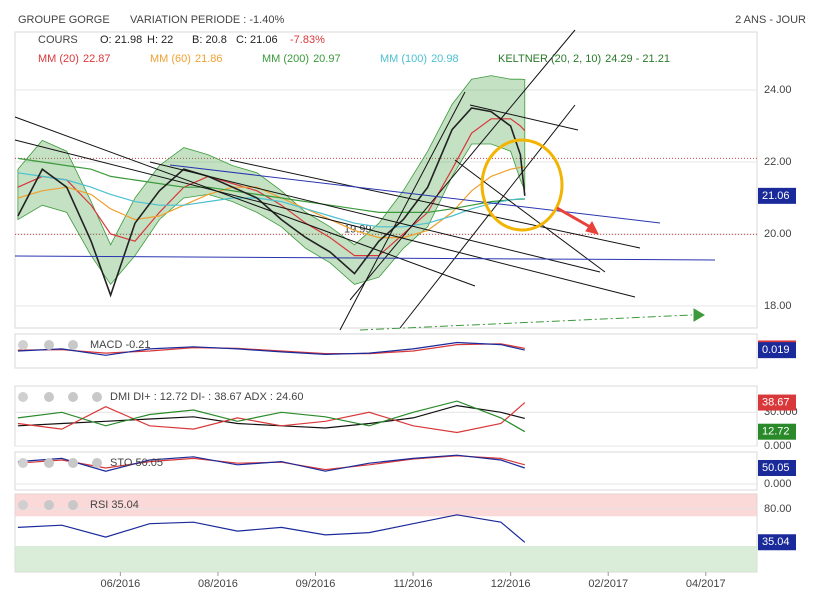 This screenshot has width=813, height=603. What do you see at coordinates (285, 59) in the screenshot?
I see `legend-name: MM (200)` at bounding box center [285, 59].